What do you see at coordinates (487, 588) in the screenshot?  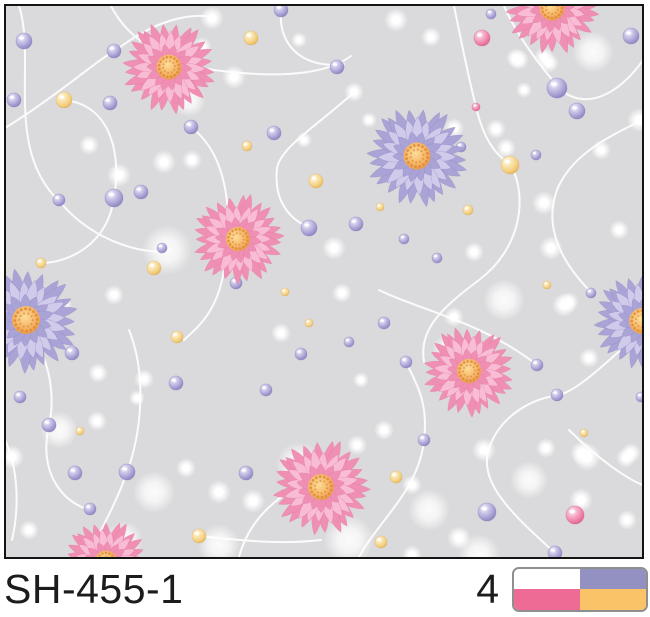 I see `colorway-count: 4` at bounding box center [487, 588].